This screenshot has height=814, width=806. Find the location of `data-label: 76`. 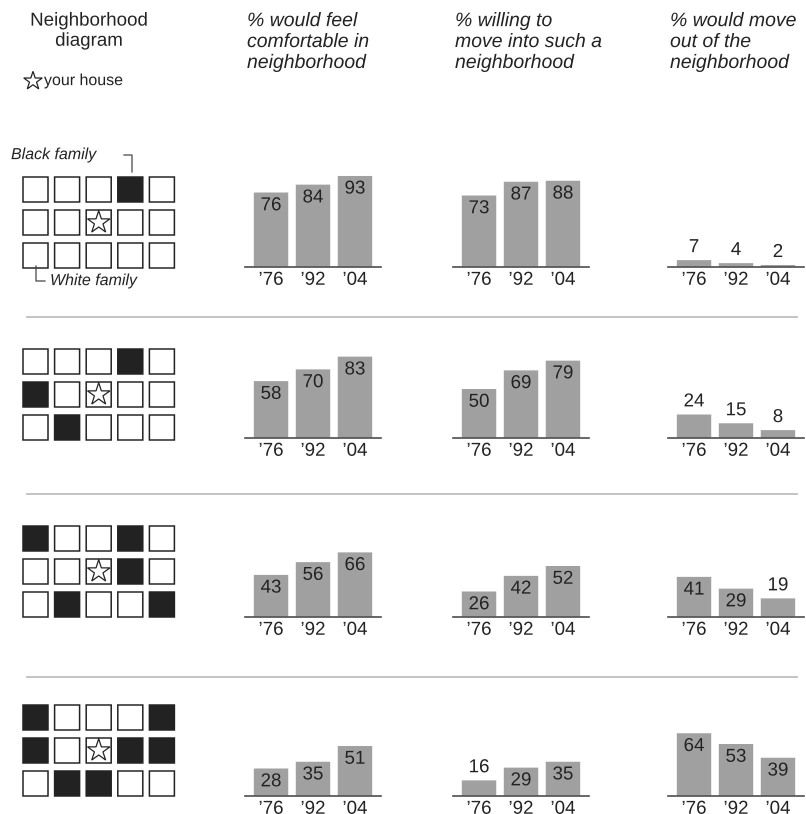

data-label: 76 is located at coordinates (271, 203).